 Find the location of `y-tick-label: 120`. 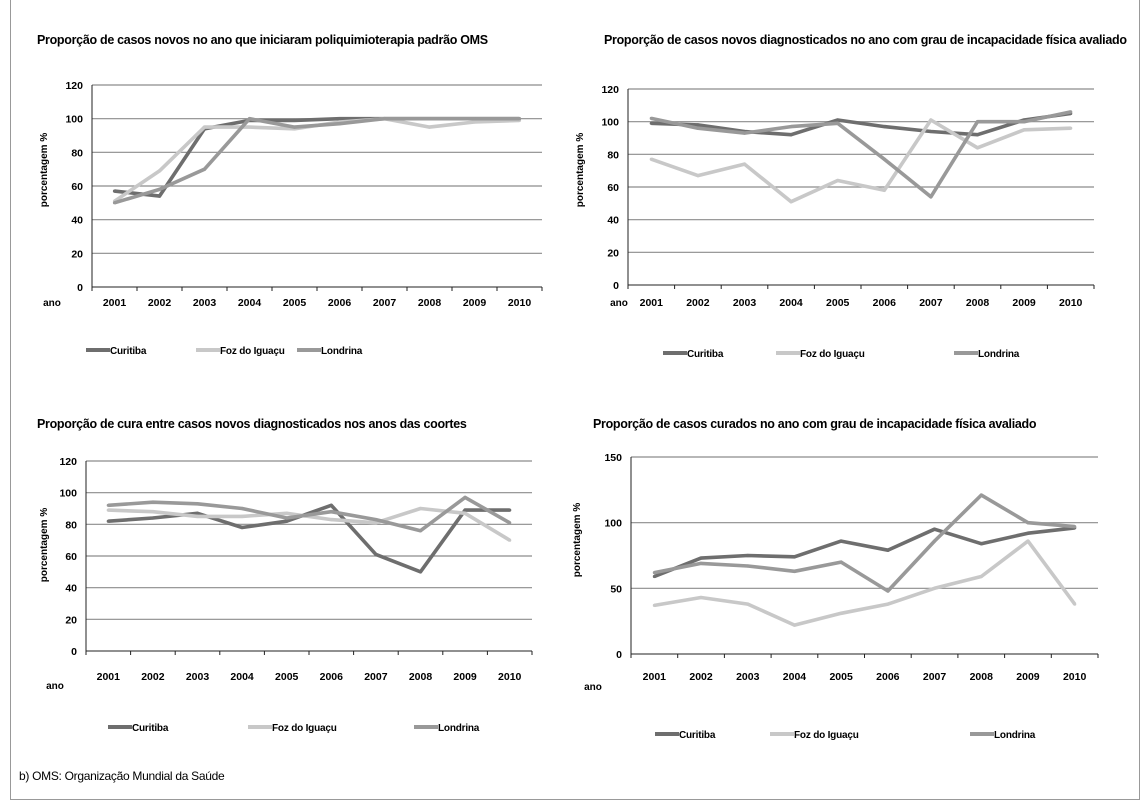

y-tick-label: 120 is located at coordinates (610, 90).